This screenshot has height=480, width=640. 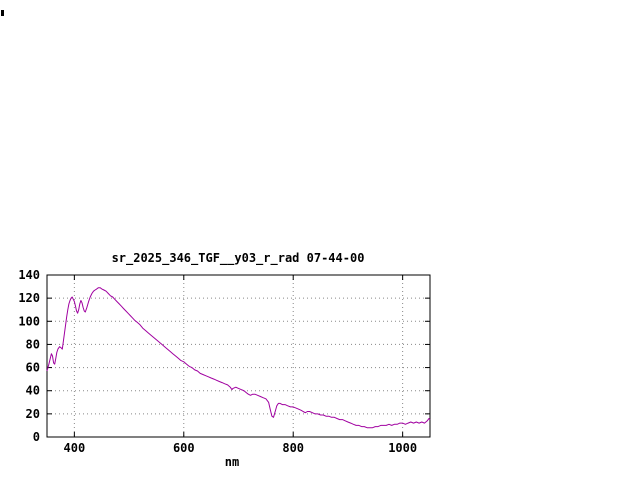 I want to click on y-tick-label: 40, so click(x=33, y=391).